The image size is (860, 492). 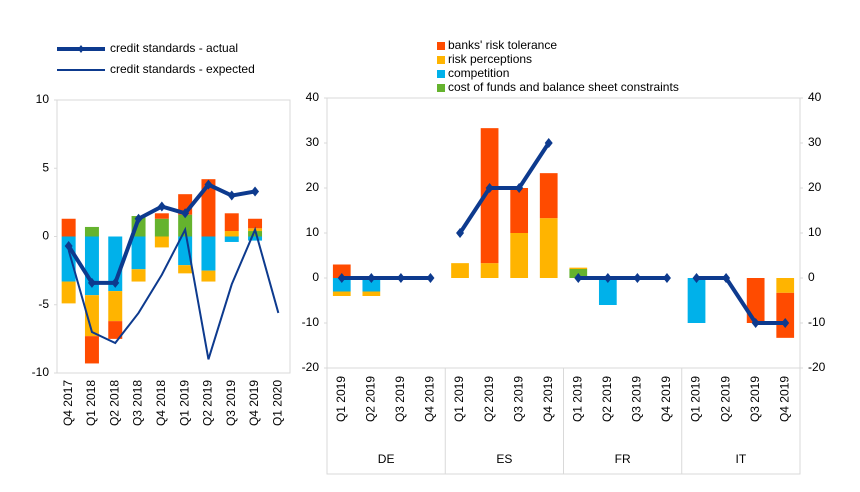 I want to click on x-tick-label: Q4 2018, so click(x=161, y=403).